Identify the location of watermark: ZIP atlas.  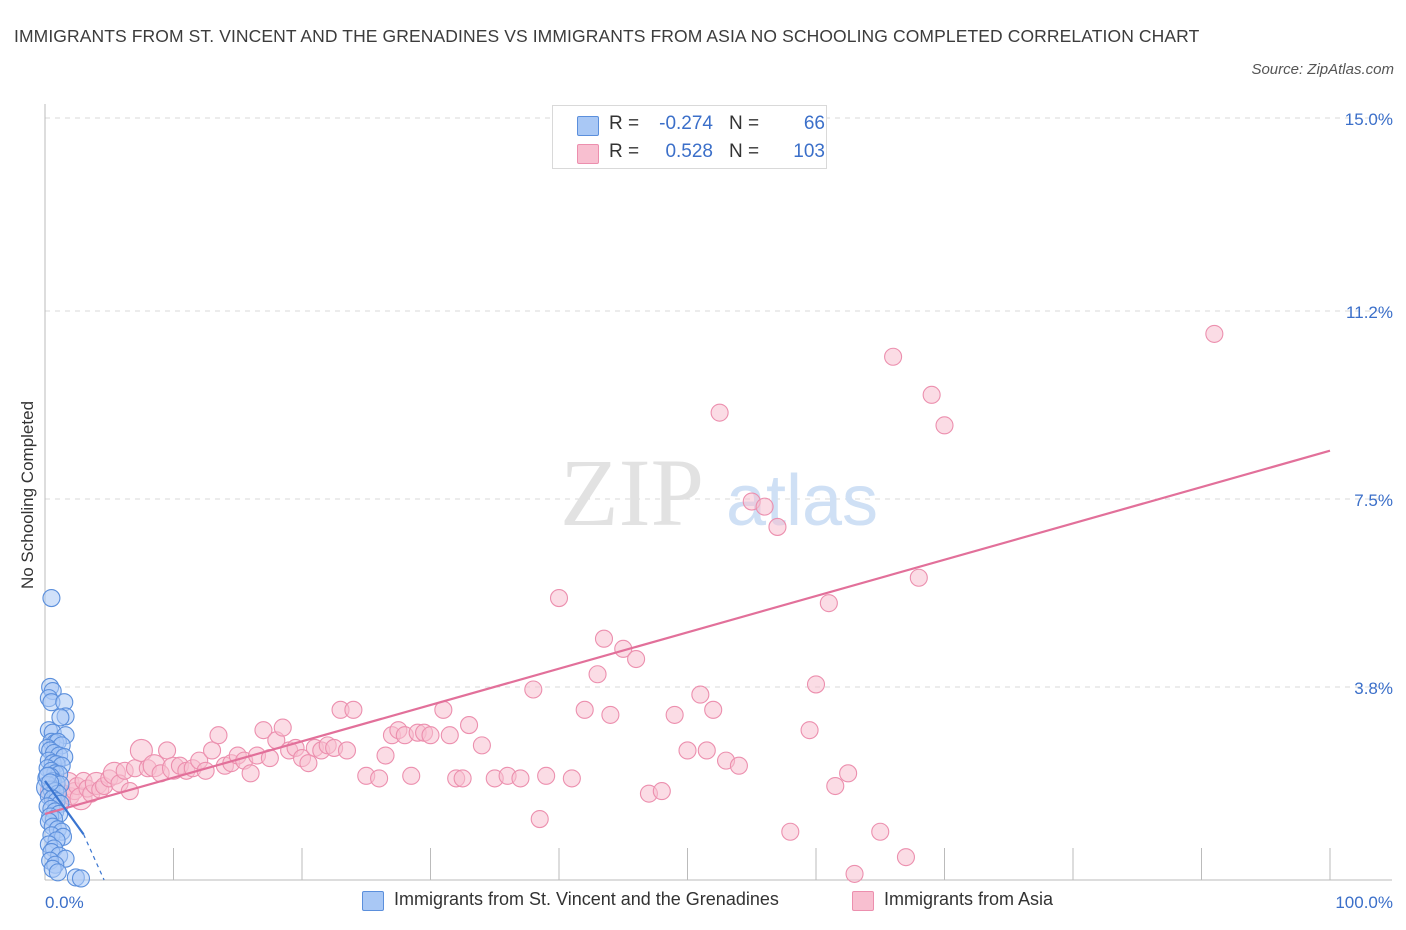
(719, 492).